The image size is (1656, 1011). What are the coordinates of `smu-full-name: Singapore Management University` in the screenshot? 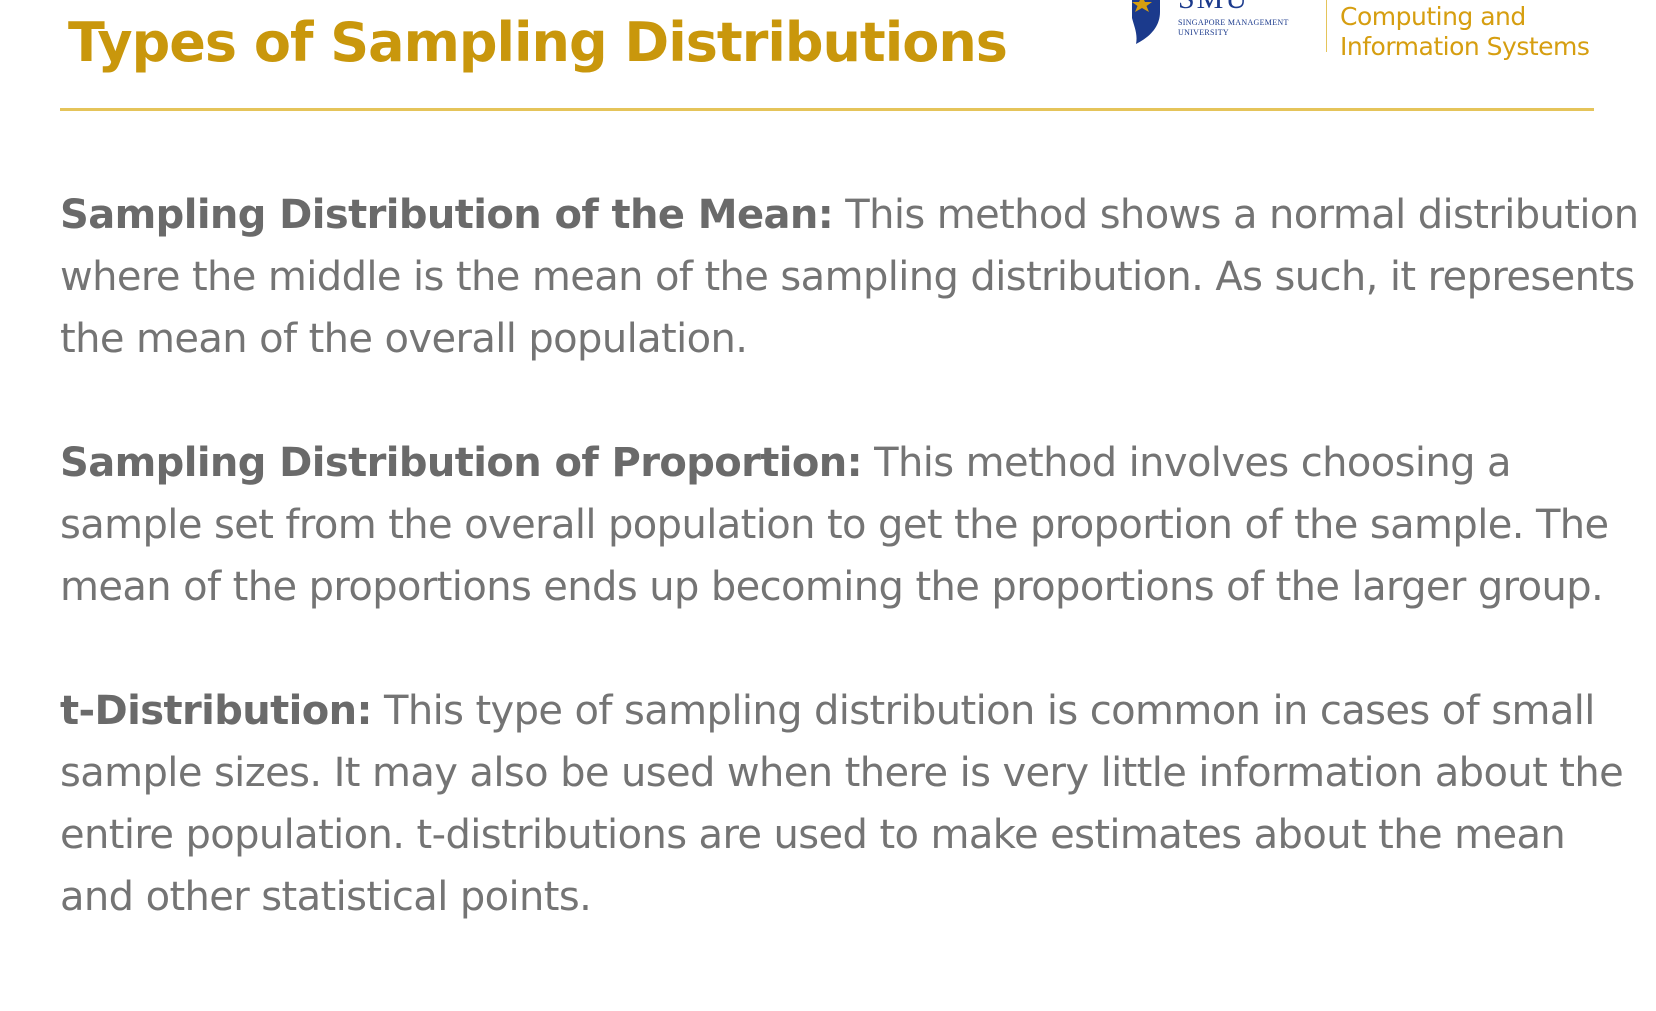 It's located at (1233, 27).